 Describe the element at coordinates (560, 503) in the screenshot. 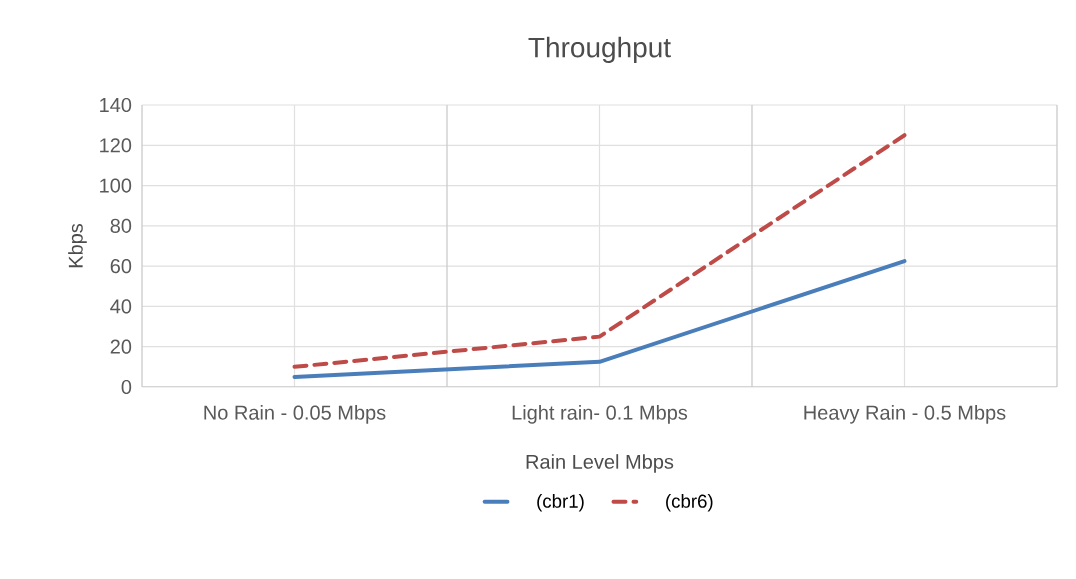

I see `legend-label: (cbr1)` at that location.